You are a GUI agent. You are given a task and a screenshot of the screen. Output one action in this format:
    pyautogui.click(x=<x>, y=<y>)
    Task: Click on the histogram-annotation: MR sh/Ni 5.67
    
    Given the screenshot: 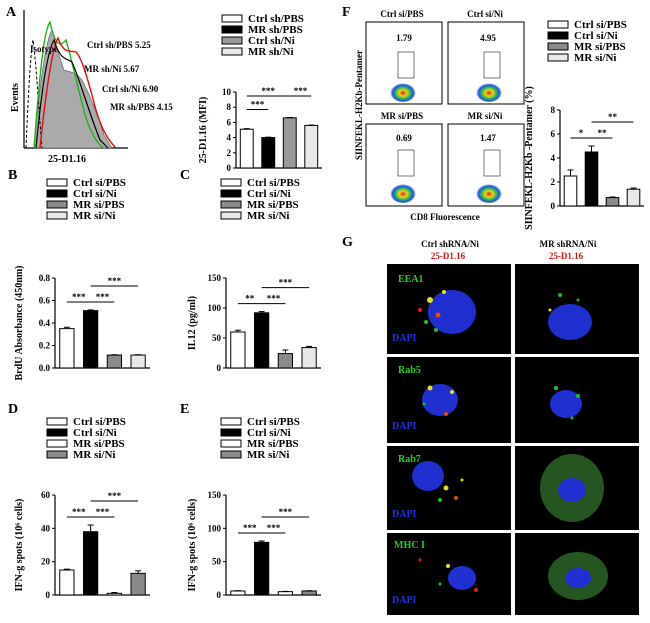 What is the action you would take?
    pyautogui.click(x=112, y=69)
    